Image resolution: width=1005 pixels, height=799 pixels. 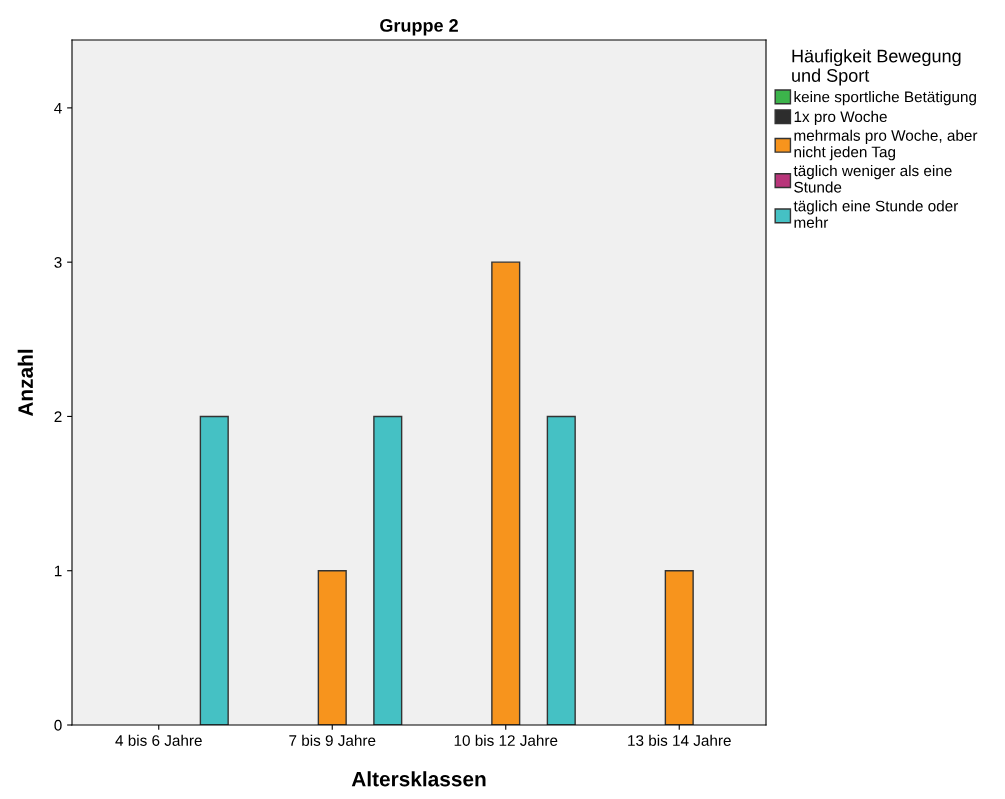 What do you see at coordinates (58, 262) in the screenshot?
I see `y-tick-label: 3` at bounding box center [58, 262].